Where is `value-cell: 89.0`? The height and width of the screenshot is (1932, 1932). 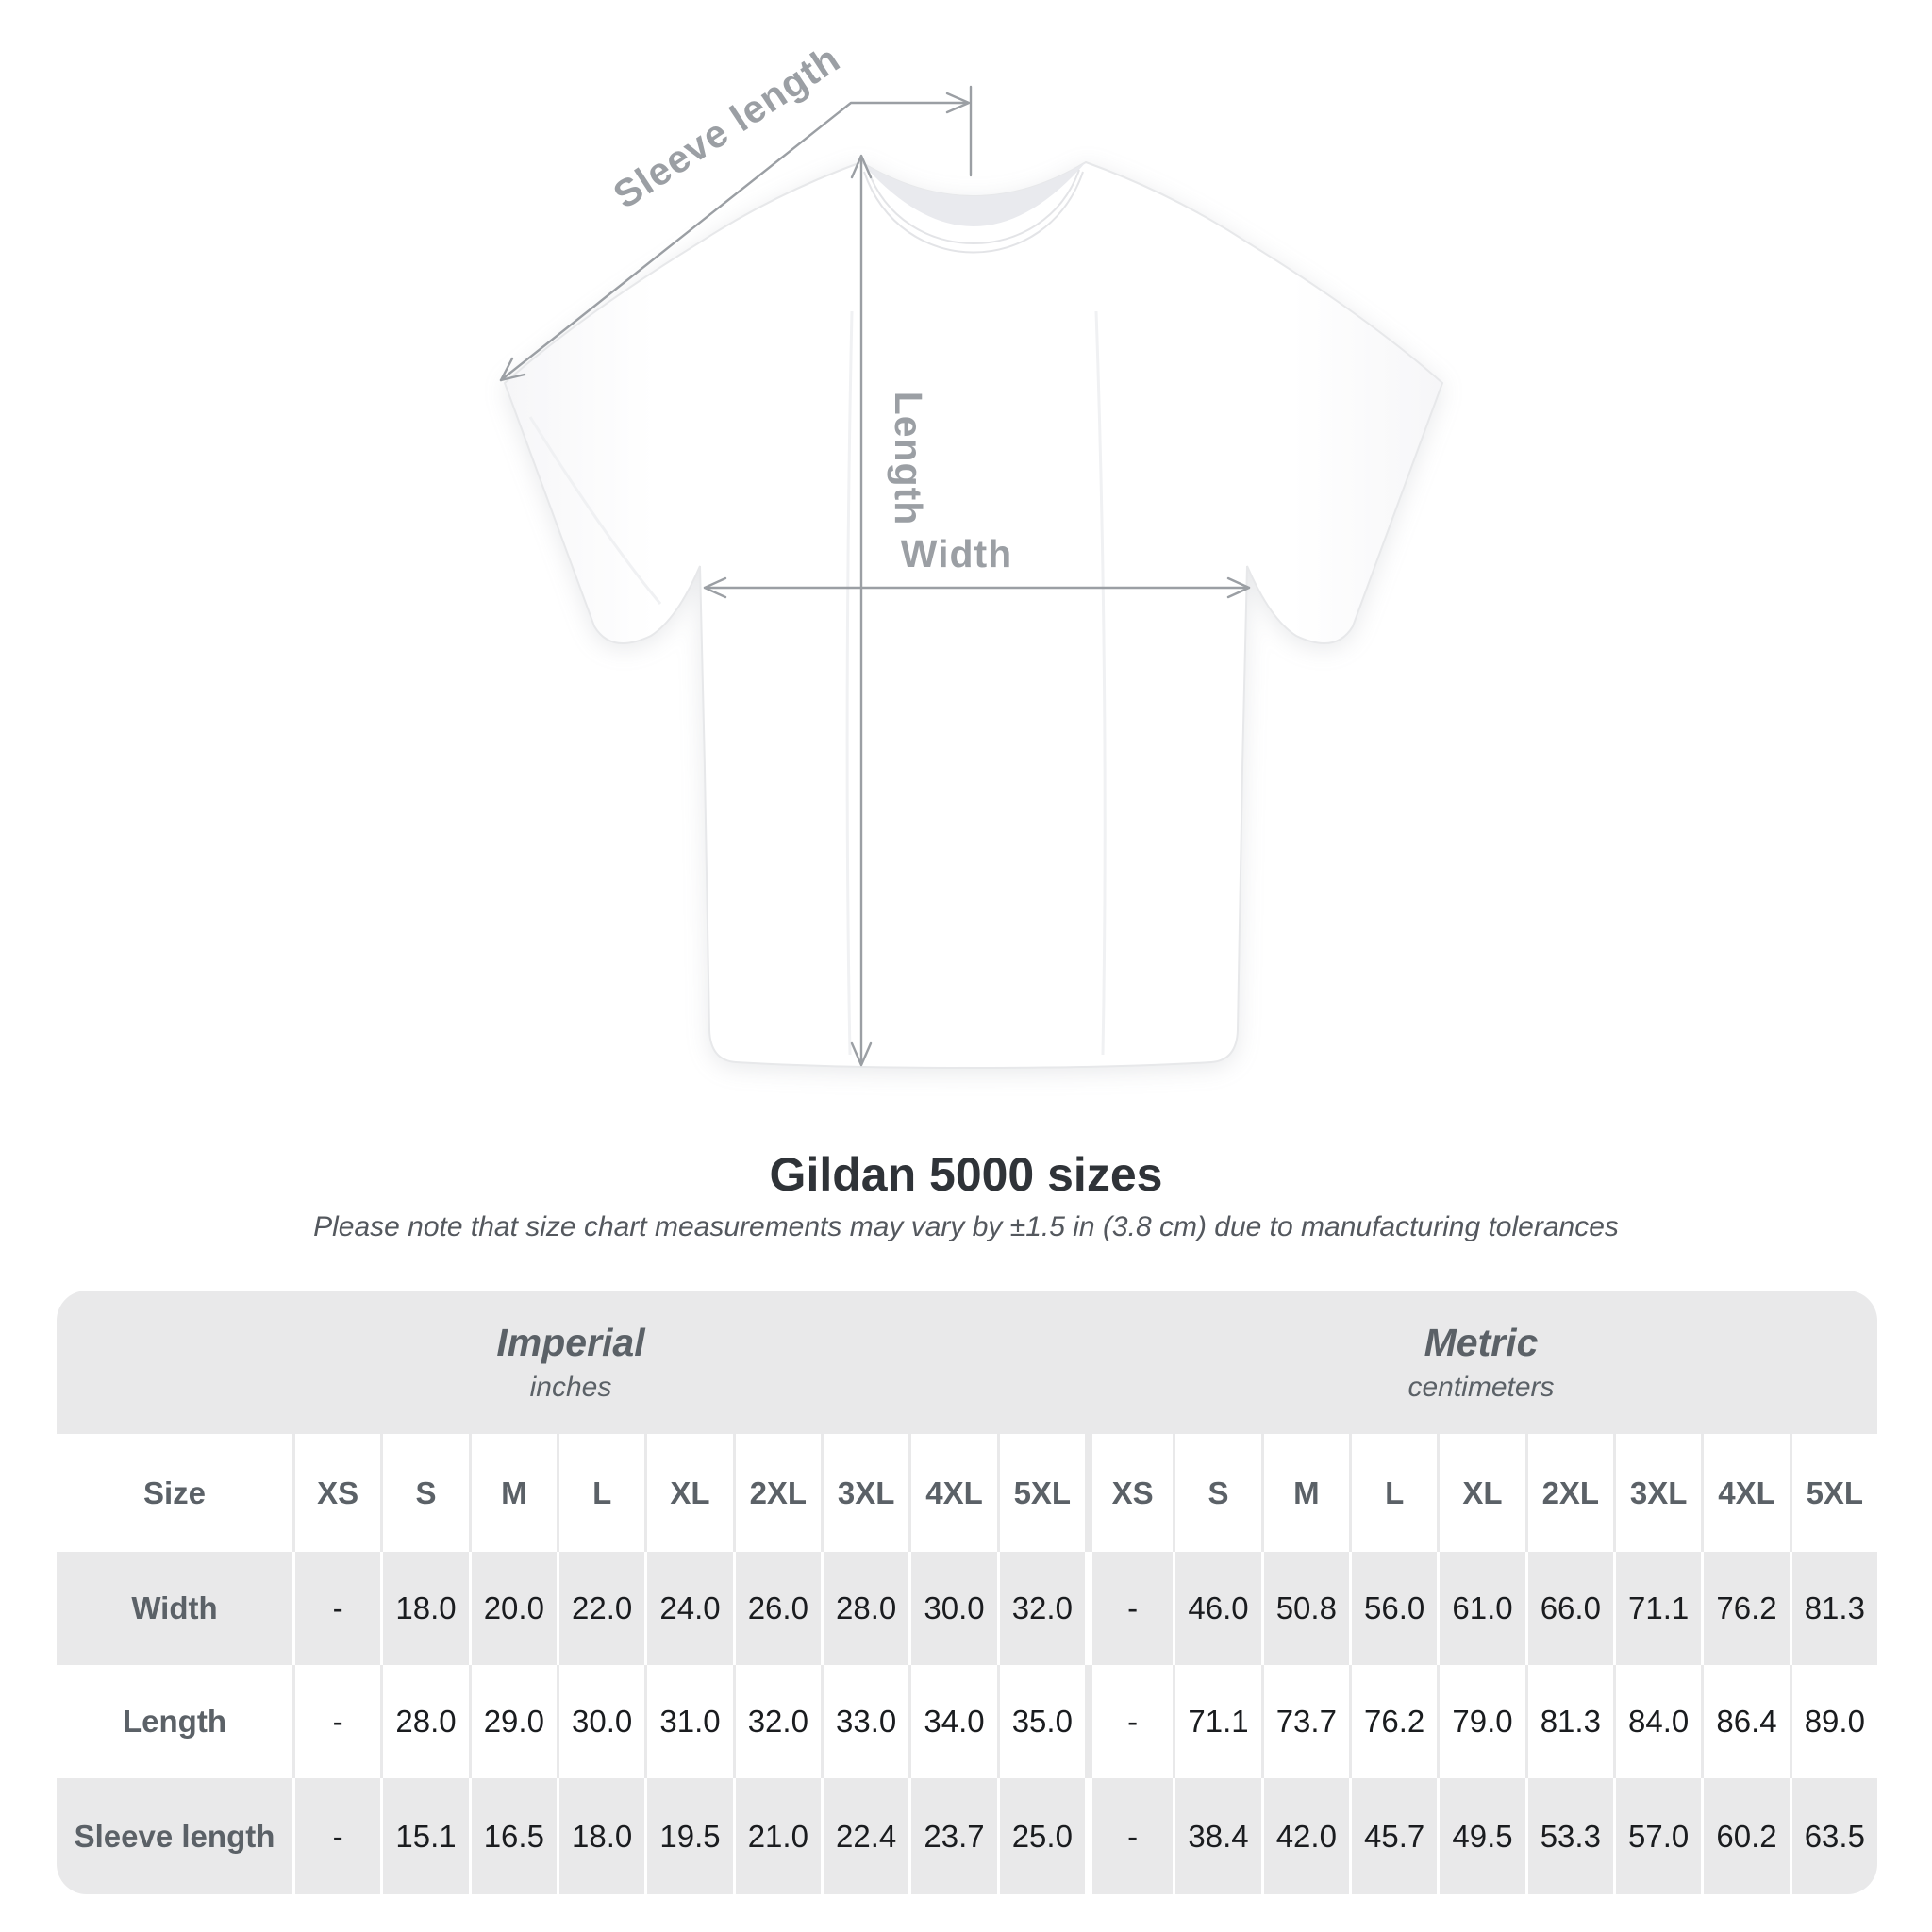 value-cell: 89.0 is located at coordinates (1833, 1721).